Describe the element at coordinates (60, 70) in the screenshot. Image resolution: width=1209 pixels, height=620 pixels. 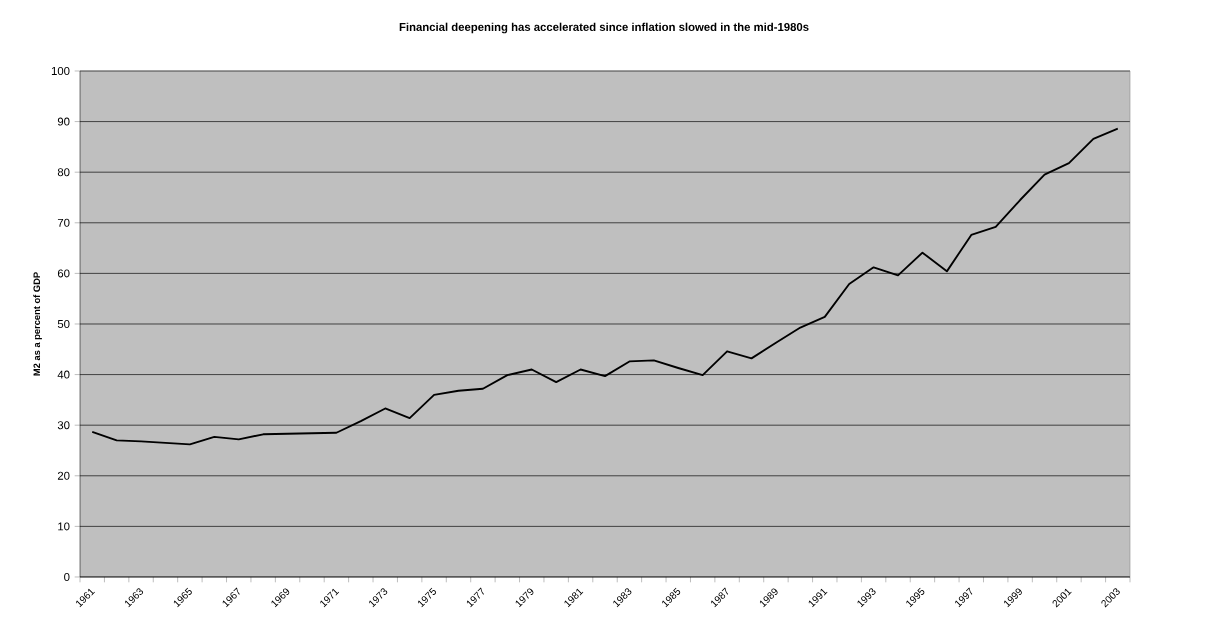
I see `y-tick-label: 100` at that location.